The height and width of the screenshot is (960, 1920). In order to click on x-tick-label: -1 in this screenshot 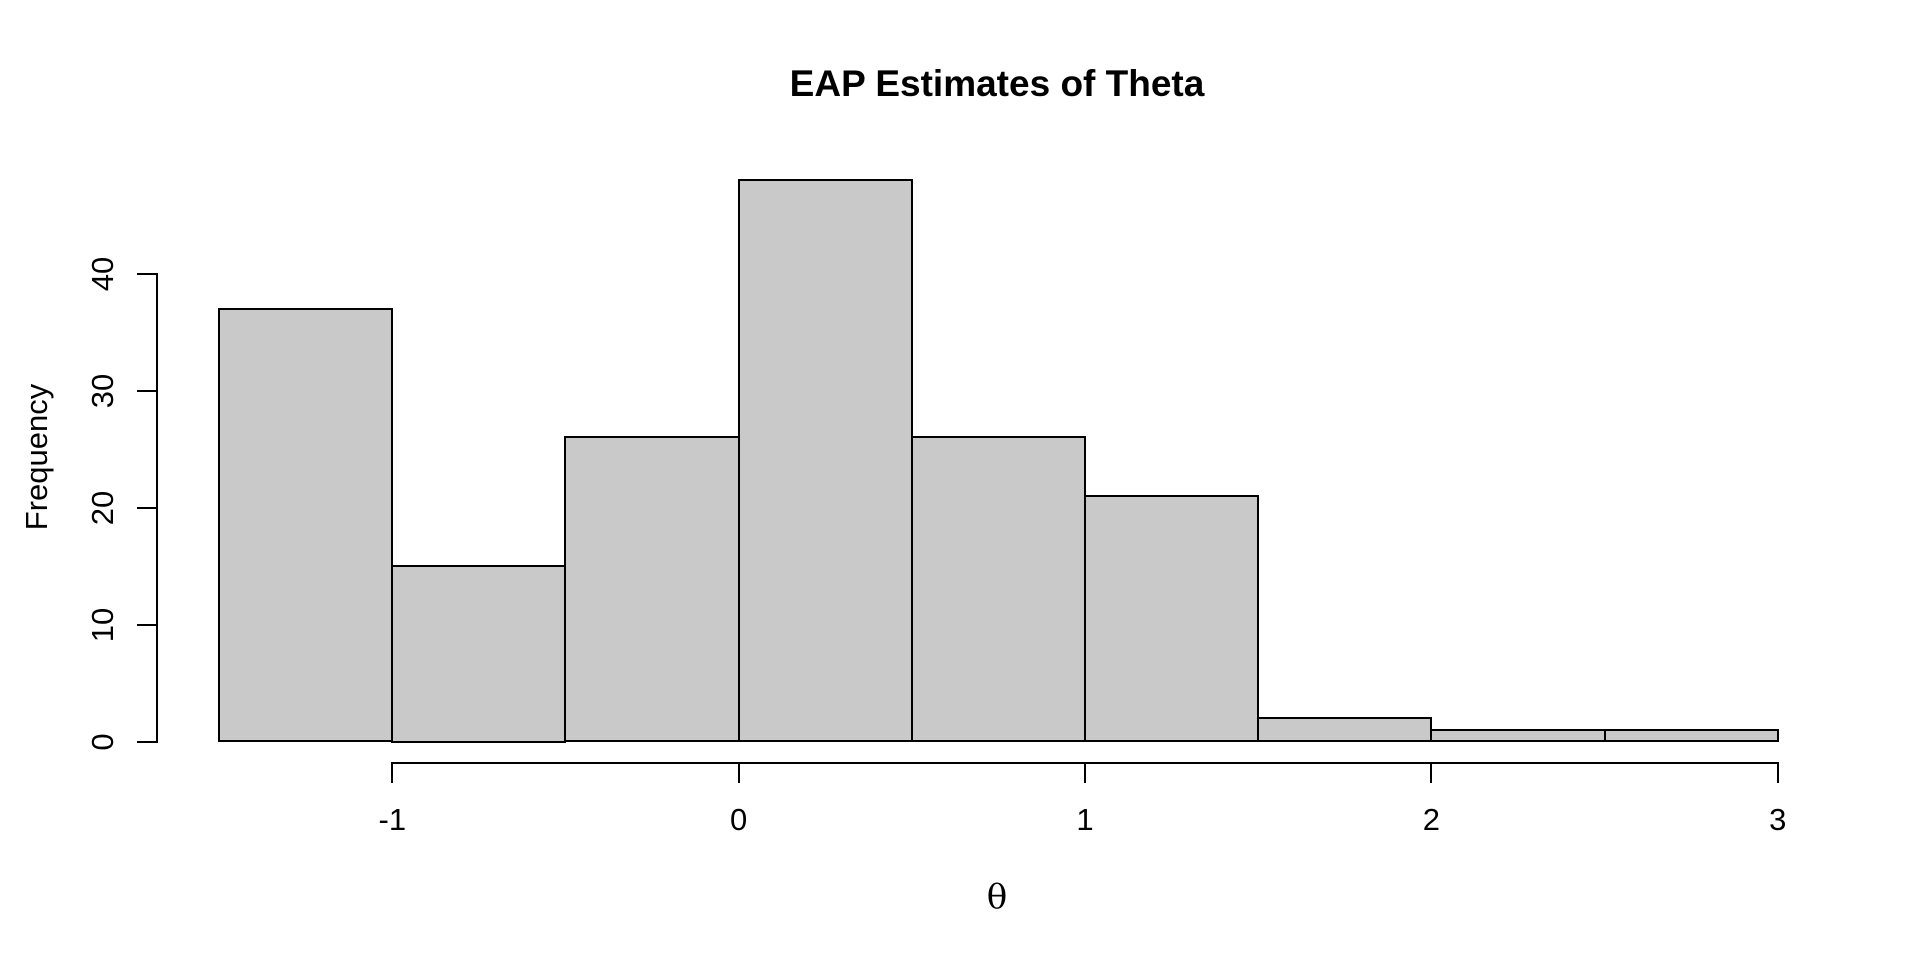, I will do `click(392, 819)`.